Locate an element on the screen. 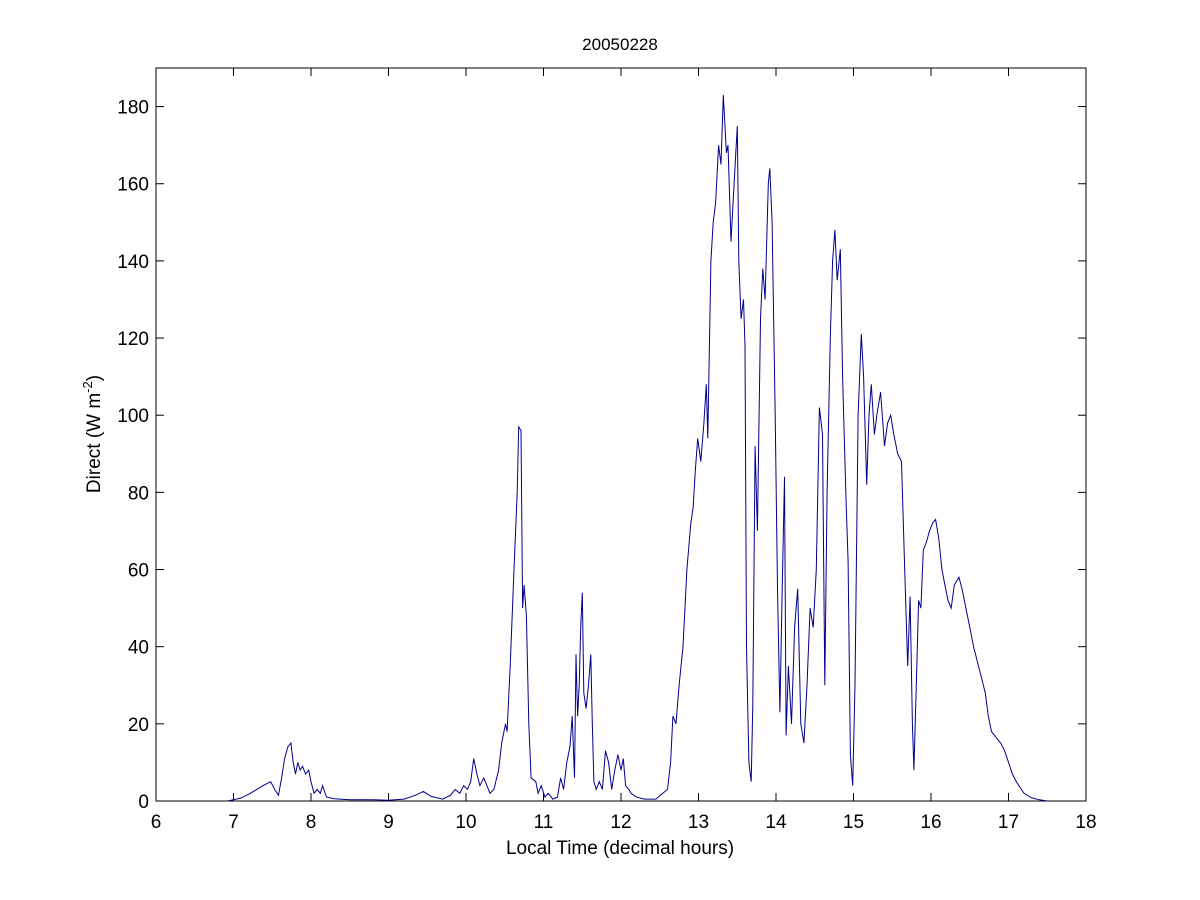 This screenshot has width=1200, height=900. y-tick-label: 20 is located at coordinates (138, 725).